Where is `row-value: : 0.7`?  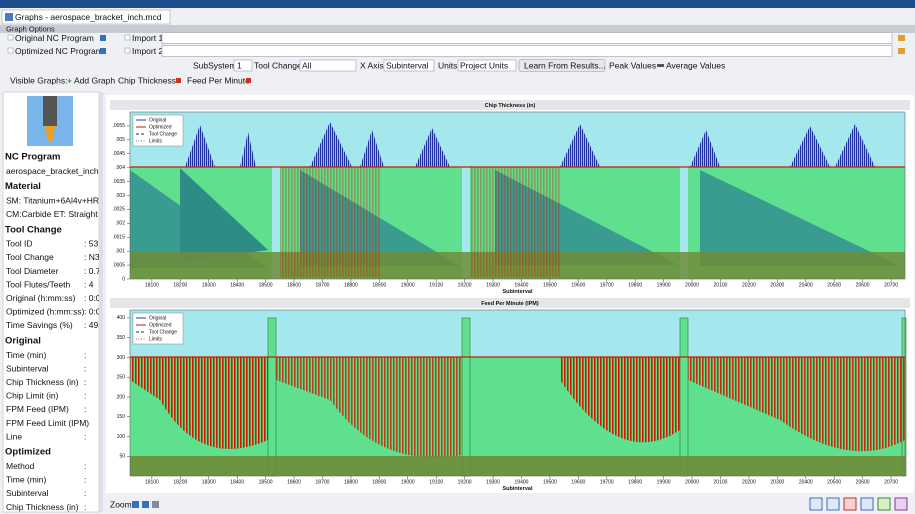
row-value: : 0.7 is located at coordinates (92, 271).